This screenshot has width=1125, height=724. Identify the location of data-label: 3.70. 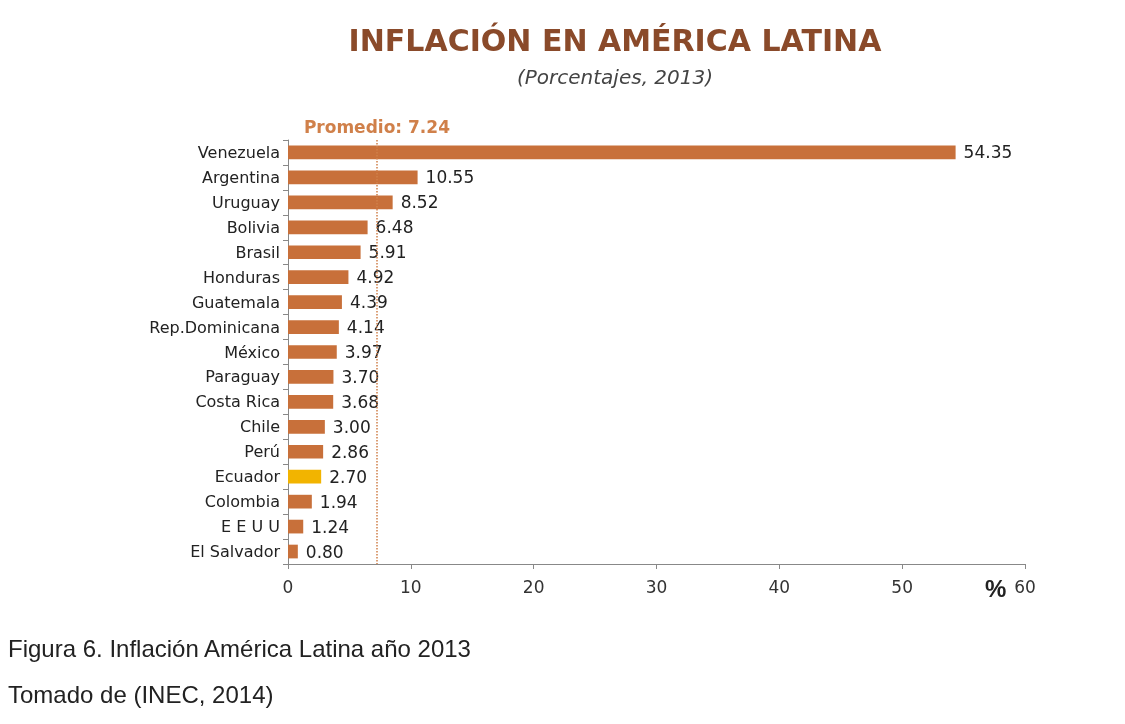
(360, 376).